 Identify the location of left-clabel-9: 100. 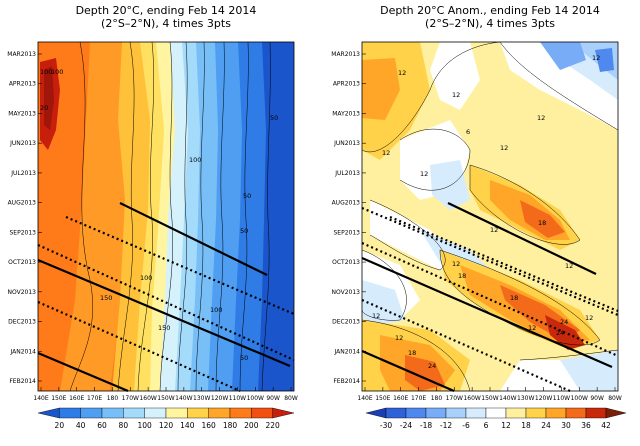
(46, 72).